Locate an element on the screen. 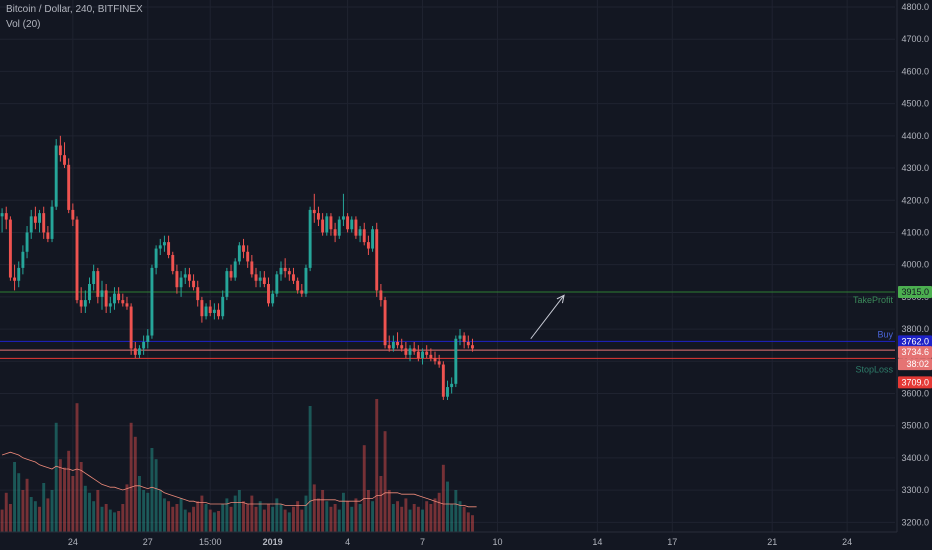  time-tick-label: 2019 is located at coordinates (273, 542).